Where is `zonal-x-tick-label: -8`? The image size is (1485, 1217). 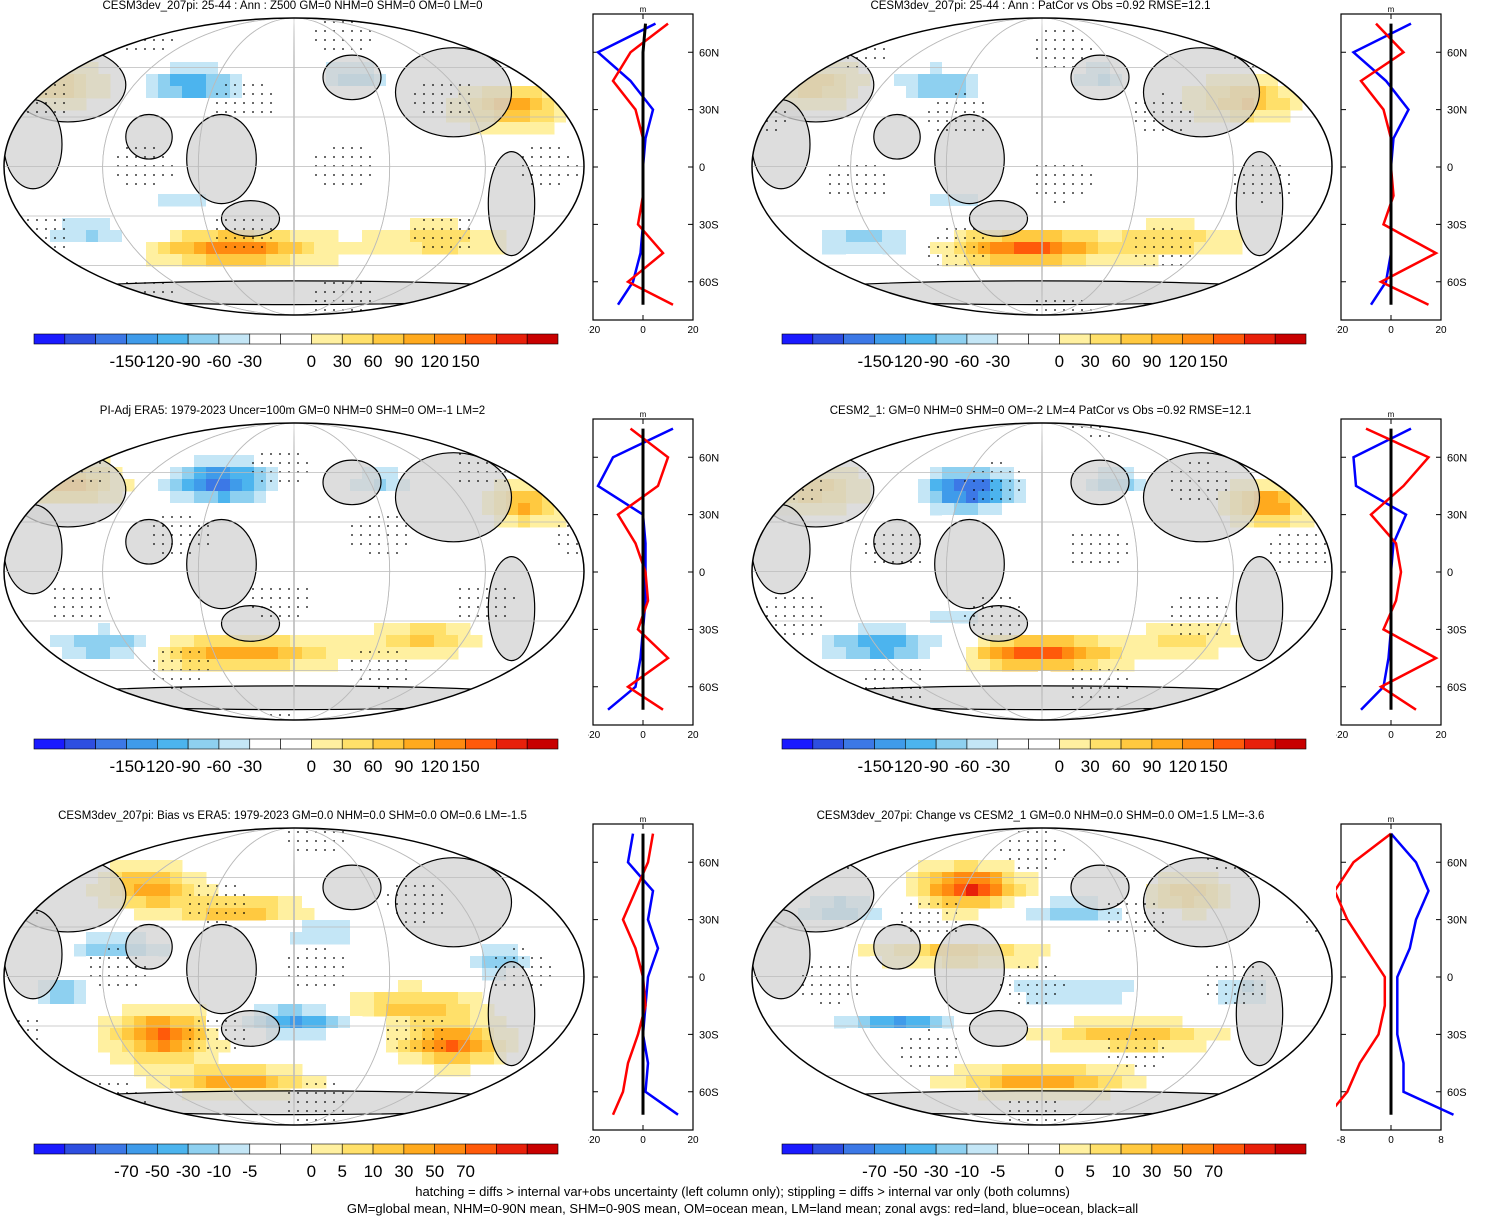 zonal-x-tick-label: -8 is located at coordinates (1341, 1139).